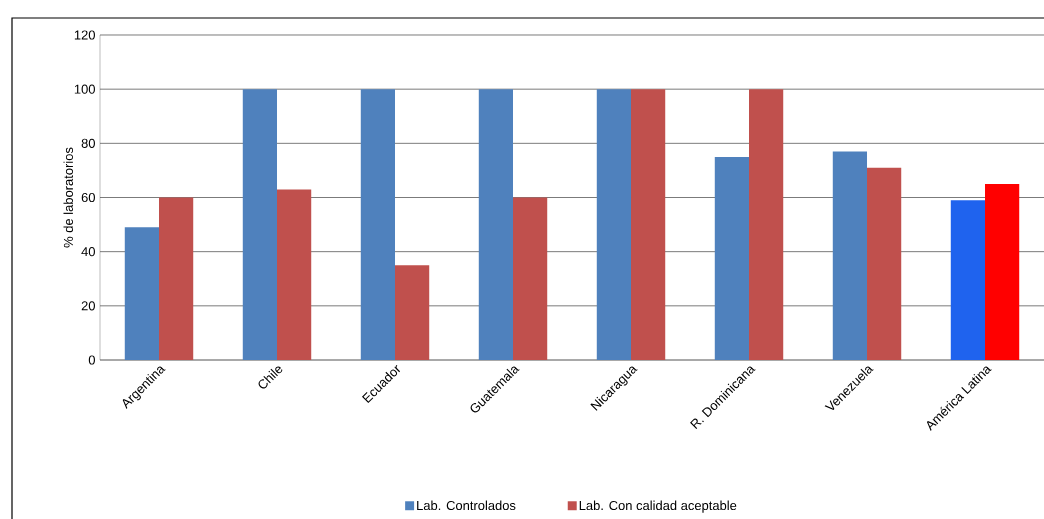  Describe the element at coordinates (84, 89) in the screenshot. I see `y-tick-label: 100` at that location.